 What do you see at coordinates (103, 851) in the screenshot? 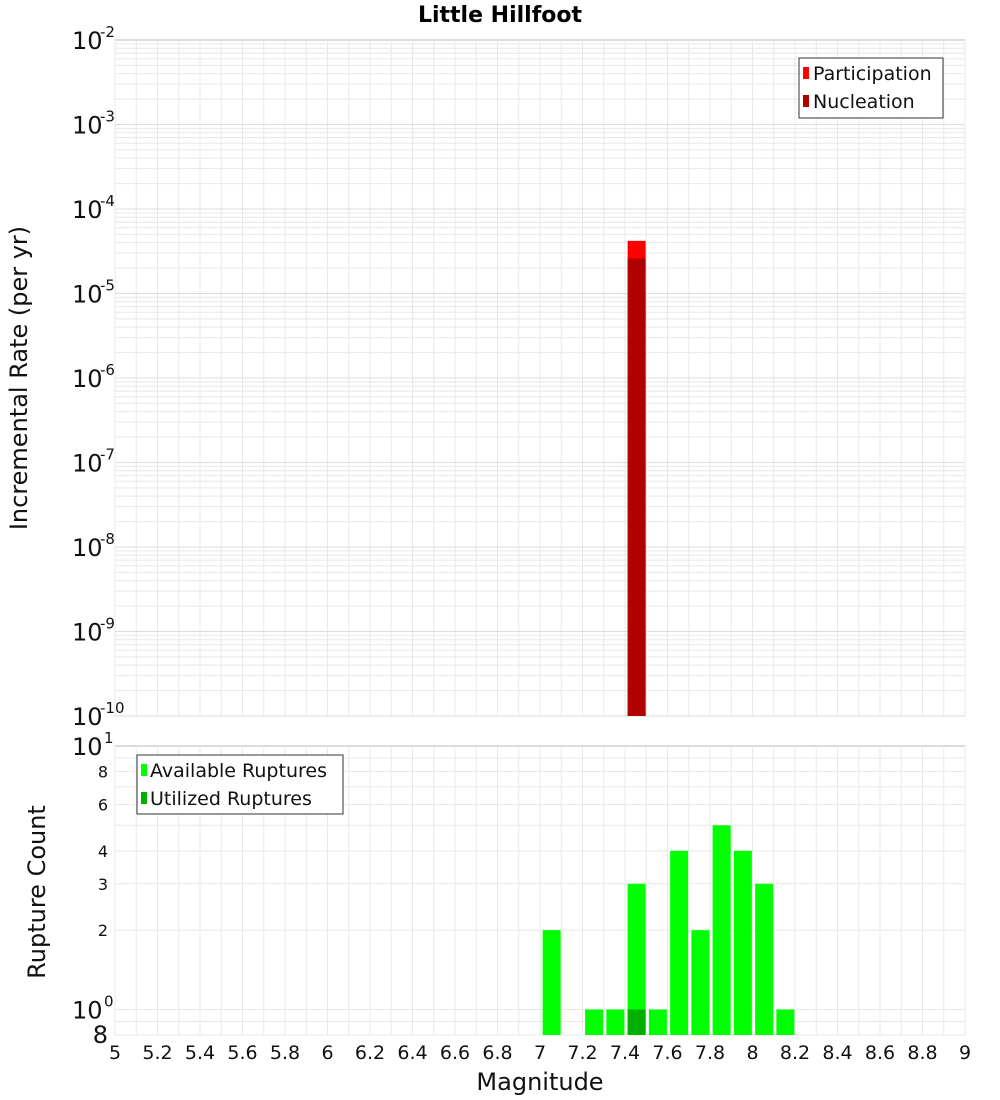
I see `count-y-tick-minor: 4` at bounding box center [103, 851].